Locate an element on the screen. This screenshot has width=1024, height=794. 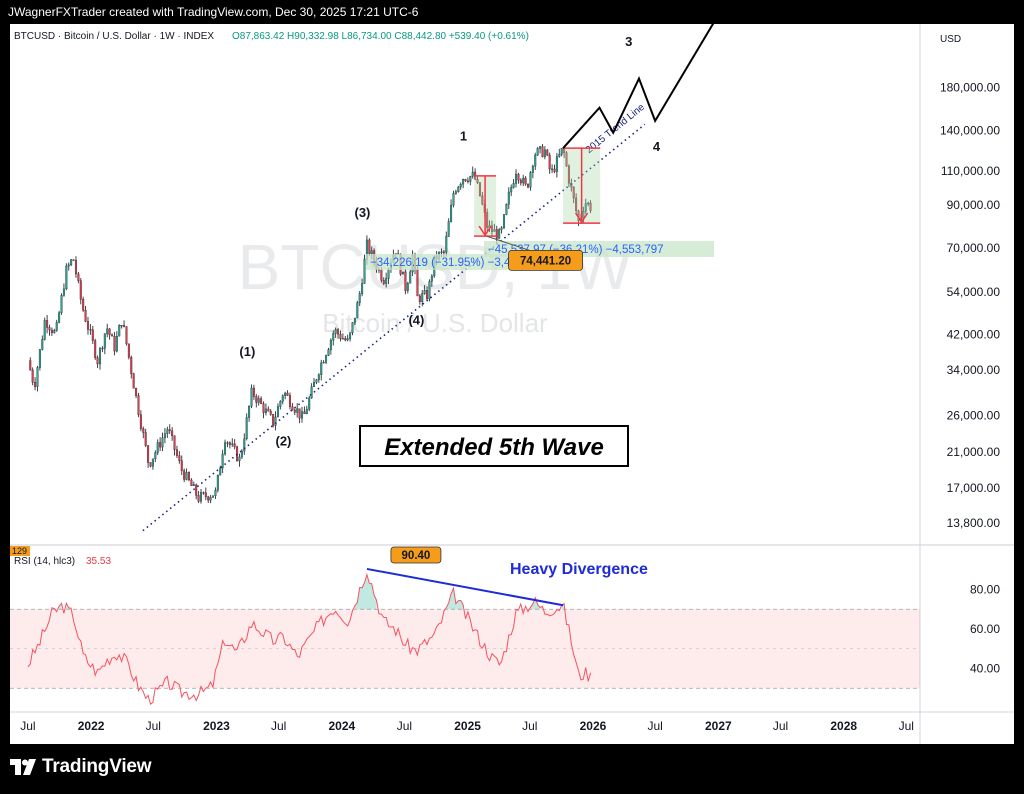
time-tick-label: 2022 is located at coordinates (91, 726).